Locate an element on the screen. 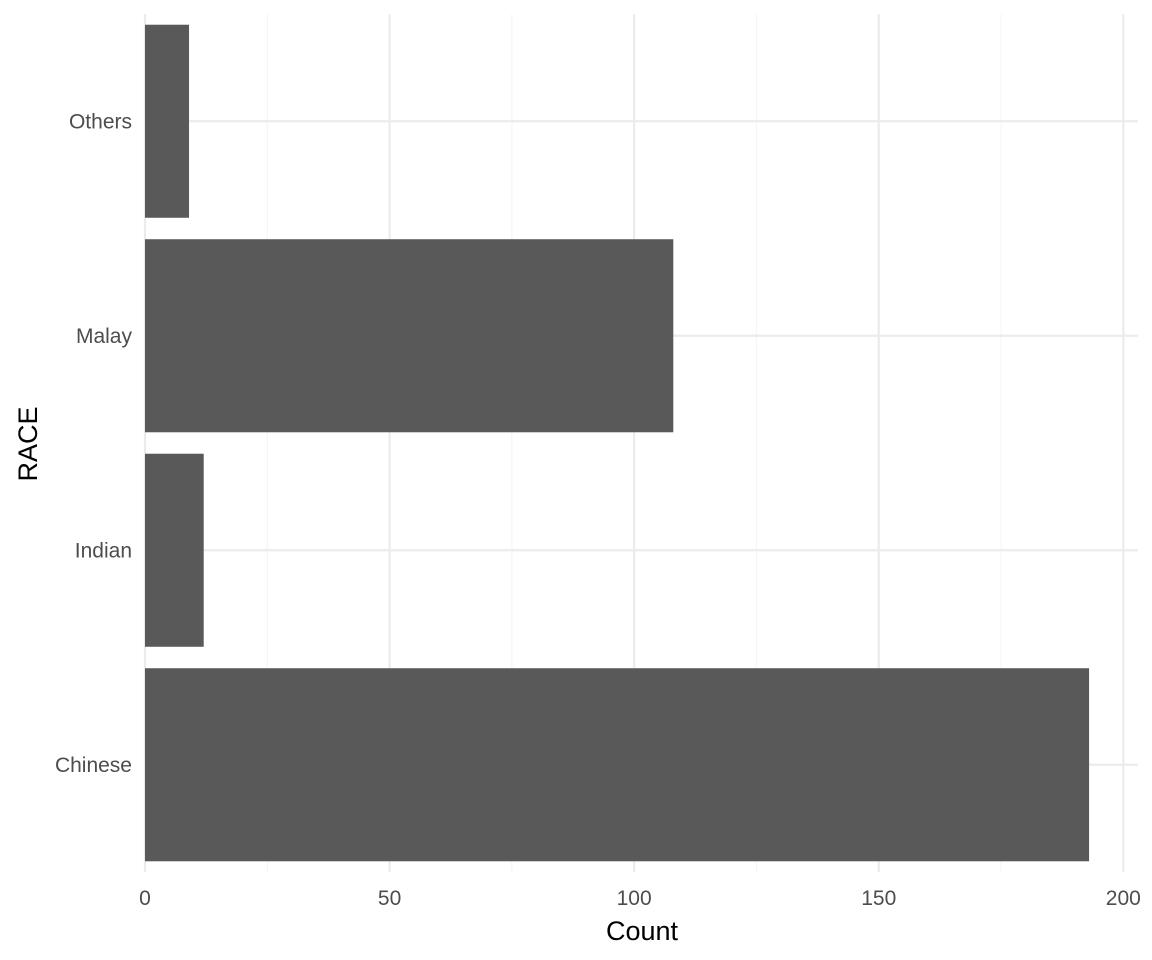  x-tick-label: 150 is located at coordinates (878, 898).